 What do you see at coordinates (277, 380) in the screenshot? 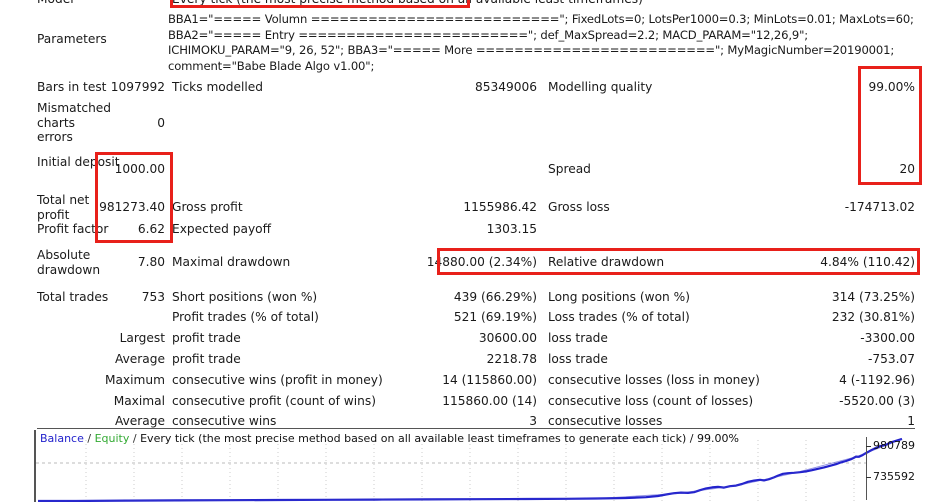
I see `label-max-consecutive-wins: consecutive wins (profit in money)` at bounding box center [277, 380].